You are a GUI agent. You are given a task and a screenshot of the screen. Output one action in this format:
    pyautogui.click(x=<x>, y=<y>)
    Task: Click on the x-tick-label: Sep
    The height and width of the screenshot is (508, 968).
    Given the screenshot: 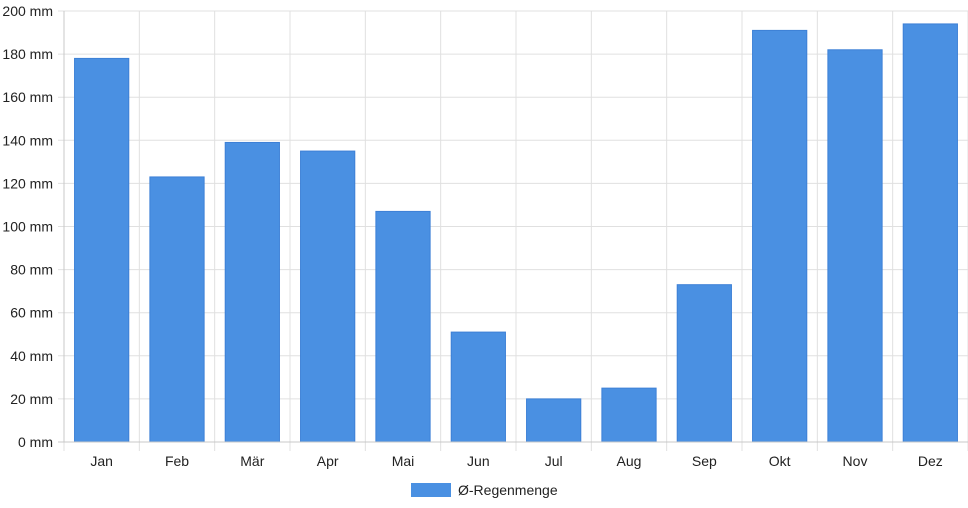 What is the action you would take?
    pyautogui.click(x=704, y=461)
    